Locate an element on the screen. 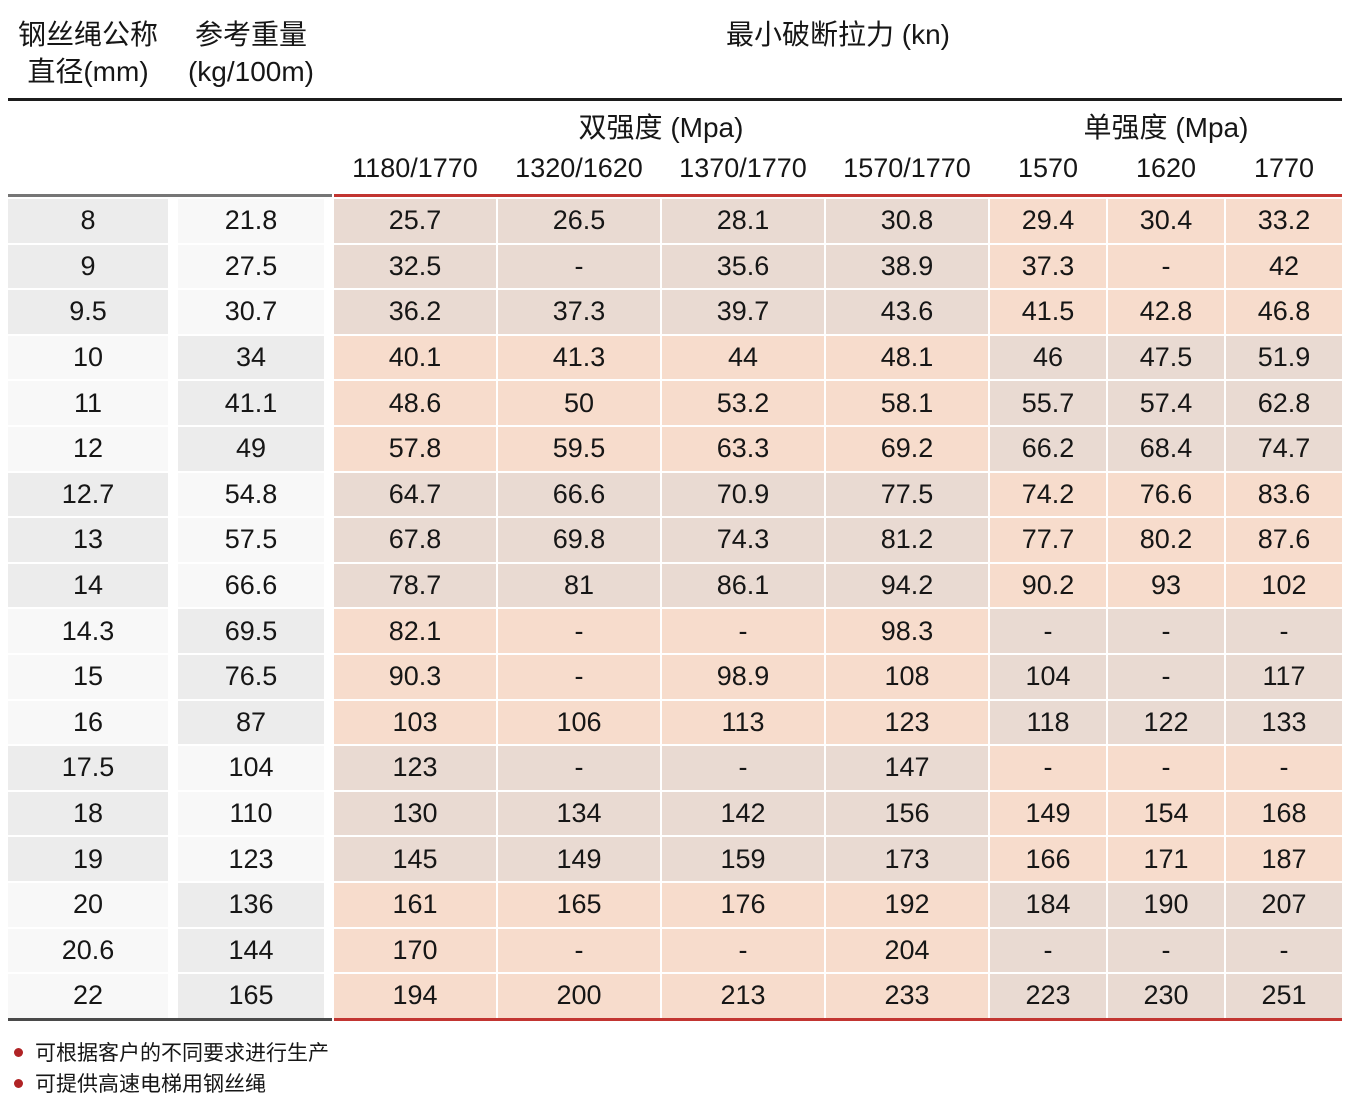  value-cell: 44 is located at coordinates (743, 357).